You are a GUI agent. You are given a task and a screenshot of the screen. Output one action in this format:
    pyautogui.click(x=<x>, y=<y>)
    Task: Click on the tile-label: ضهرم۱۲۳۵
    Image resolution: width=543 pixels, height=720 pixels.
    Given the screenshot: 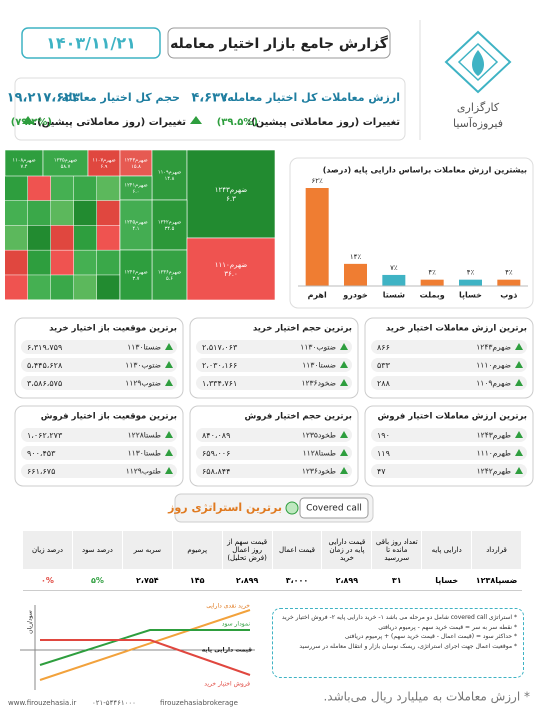 What is the action you would take?
    pyautogui.click(x=65, y=161)
    